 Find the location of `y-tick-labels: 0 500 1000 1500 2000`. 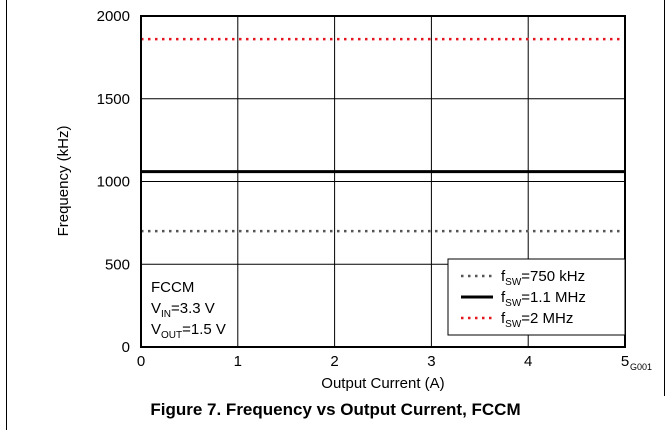

y-tick-labels: 0 500 1000 1500 2000 is located at coordinates (113, 182).